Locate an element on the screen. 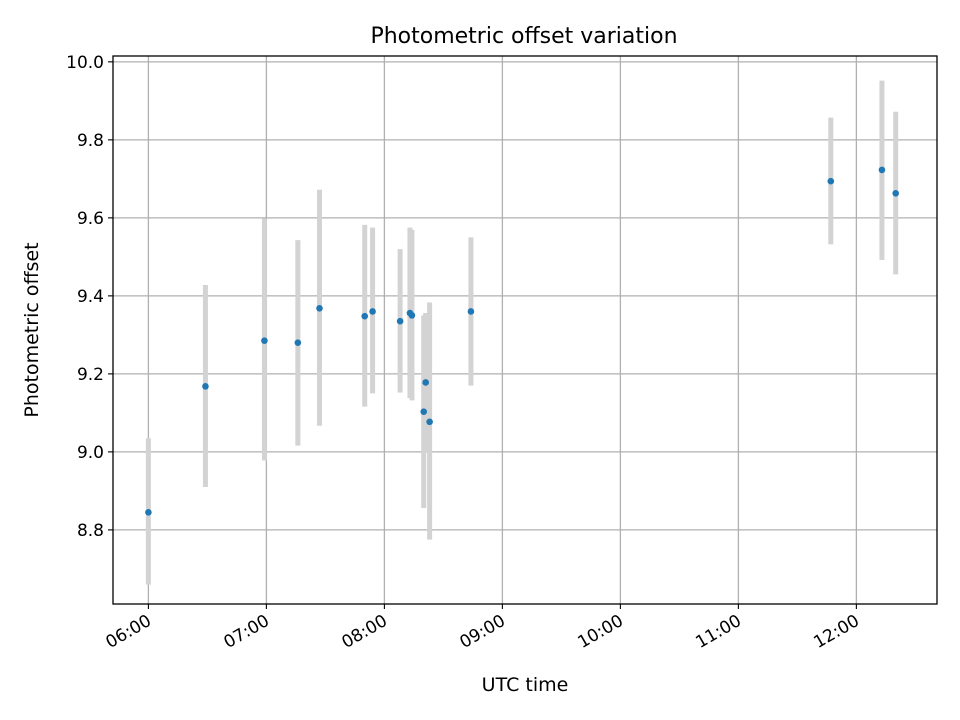 The height and width of the screenshot is (720, 960). y-tick-label: 9.6 is located at coordinates (90, 219).